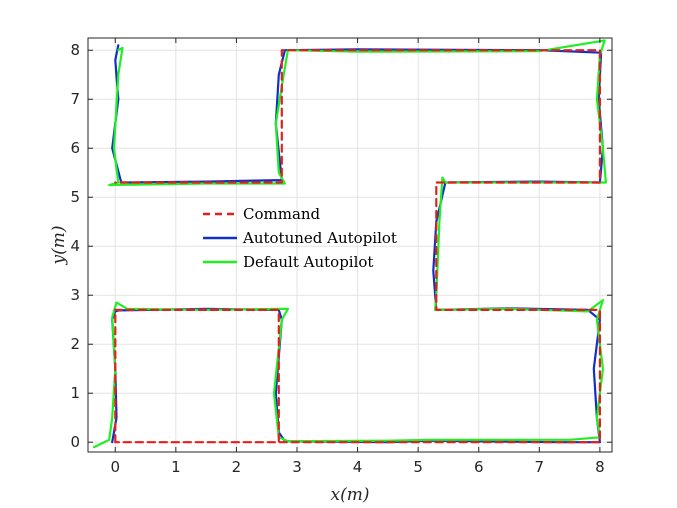  What do you see at coordinates (237, 467) in the screenshot?
I see `x-tick-label: 2` at bounding box center [237, 467].